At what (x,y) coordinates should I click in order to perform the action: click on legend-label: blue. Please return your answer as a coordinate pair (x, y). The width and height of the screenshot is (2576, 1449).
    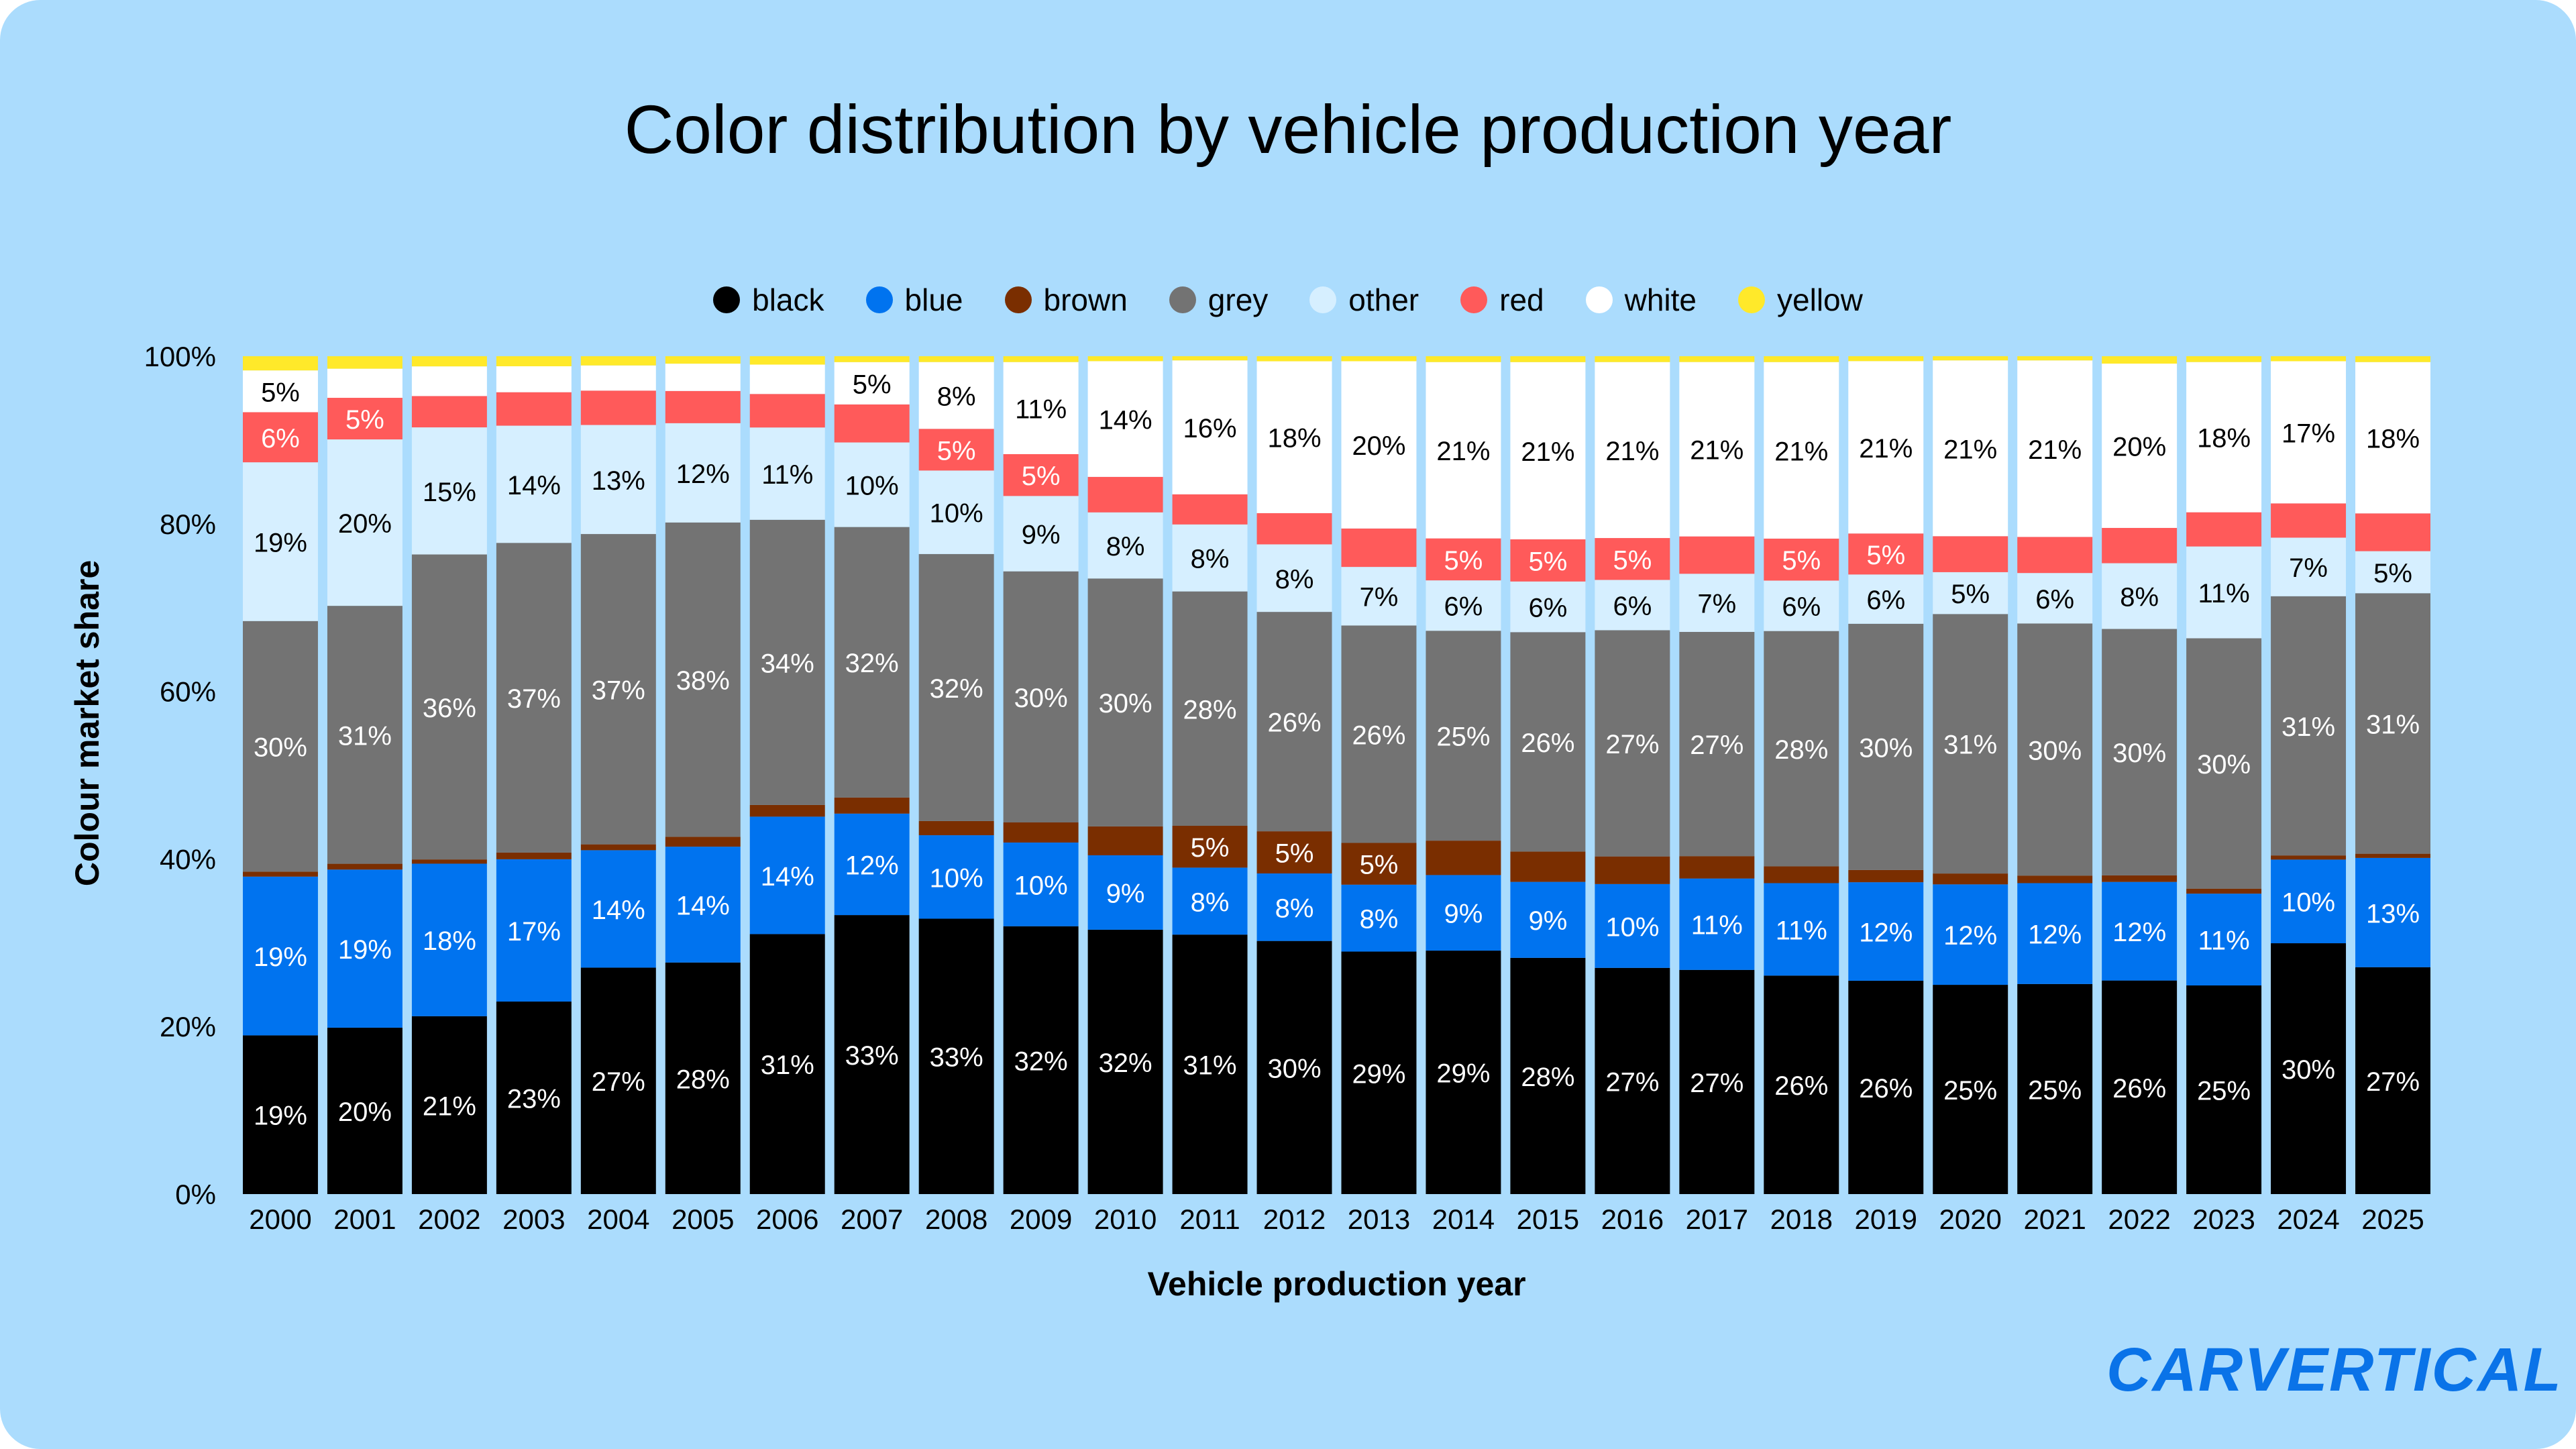
    Looking at the image, I should click on (933, 299).